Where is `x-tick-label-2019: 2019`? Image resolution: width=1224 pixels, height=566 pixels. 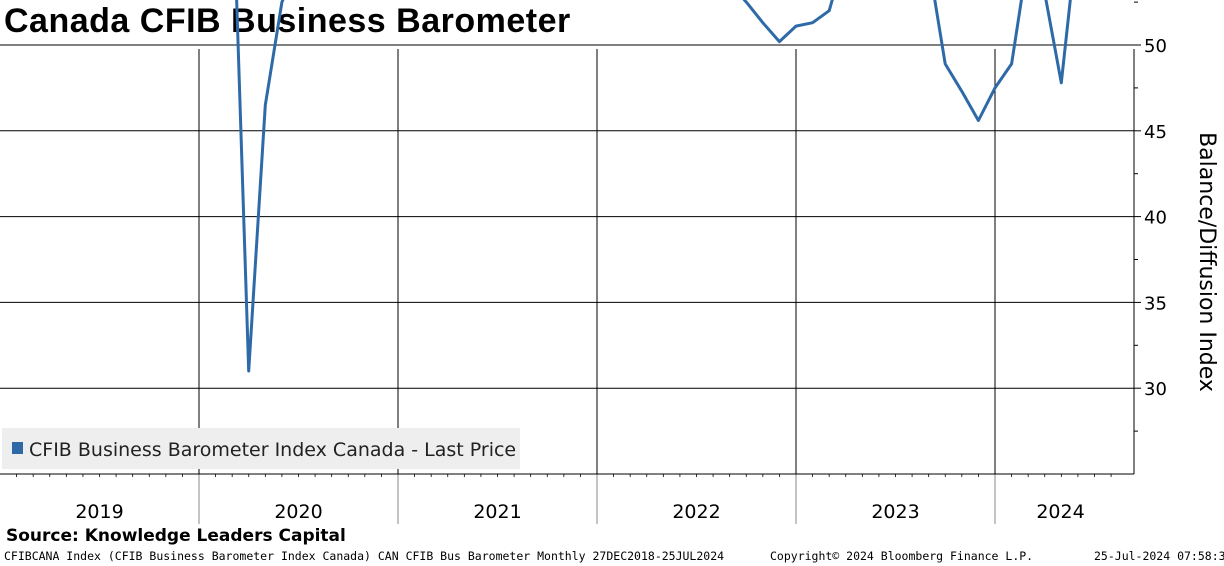 x-tick-label-2019: 2019 is located at coordinates (99, 512).